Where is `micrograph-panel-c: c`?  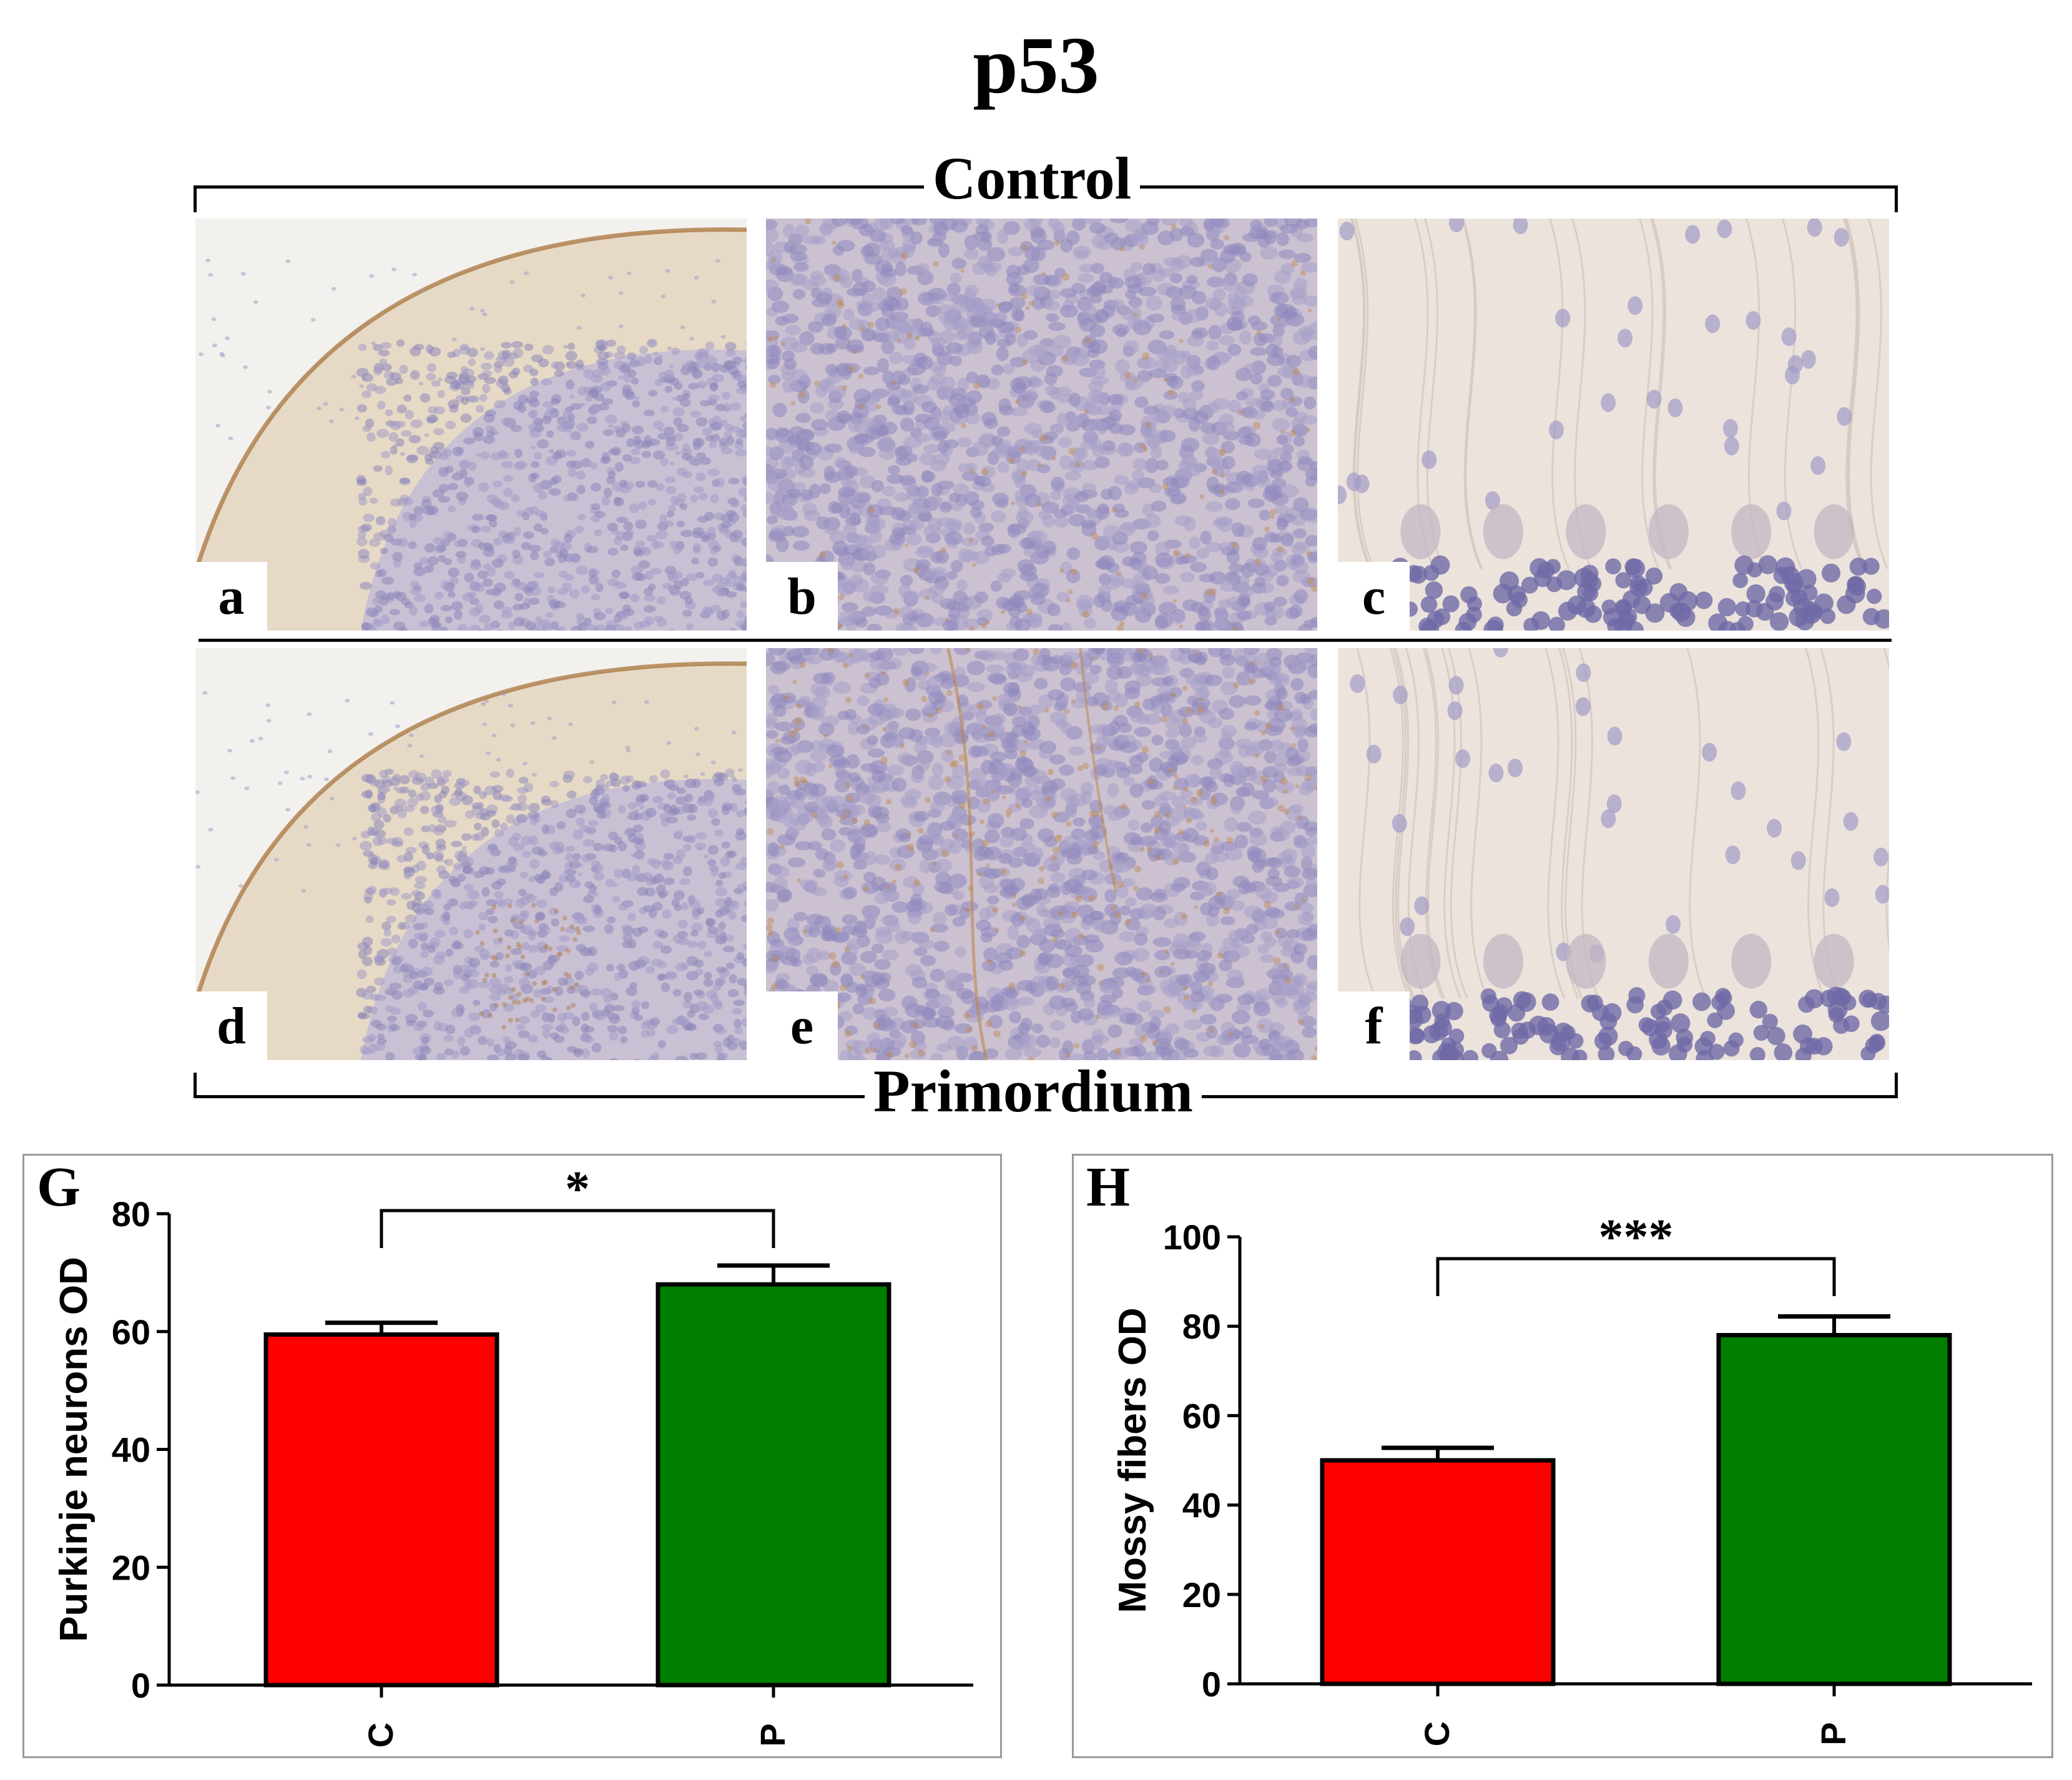 micrograph-panel-c: c is located at coordinates (1613, 425).